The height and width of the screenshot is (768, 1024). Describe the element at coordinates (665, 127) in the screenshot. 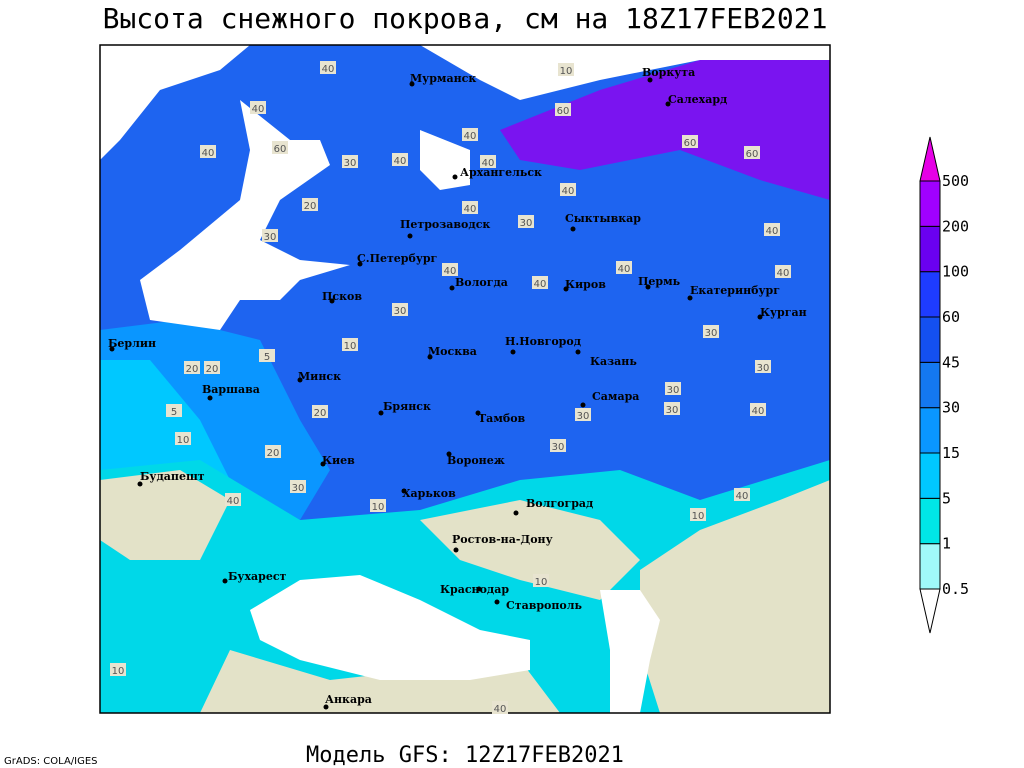

I see `deep-snow-zone` at that location.